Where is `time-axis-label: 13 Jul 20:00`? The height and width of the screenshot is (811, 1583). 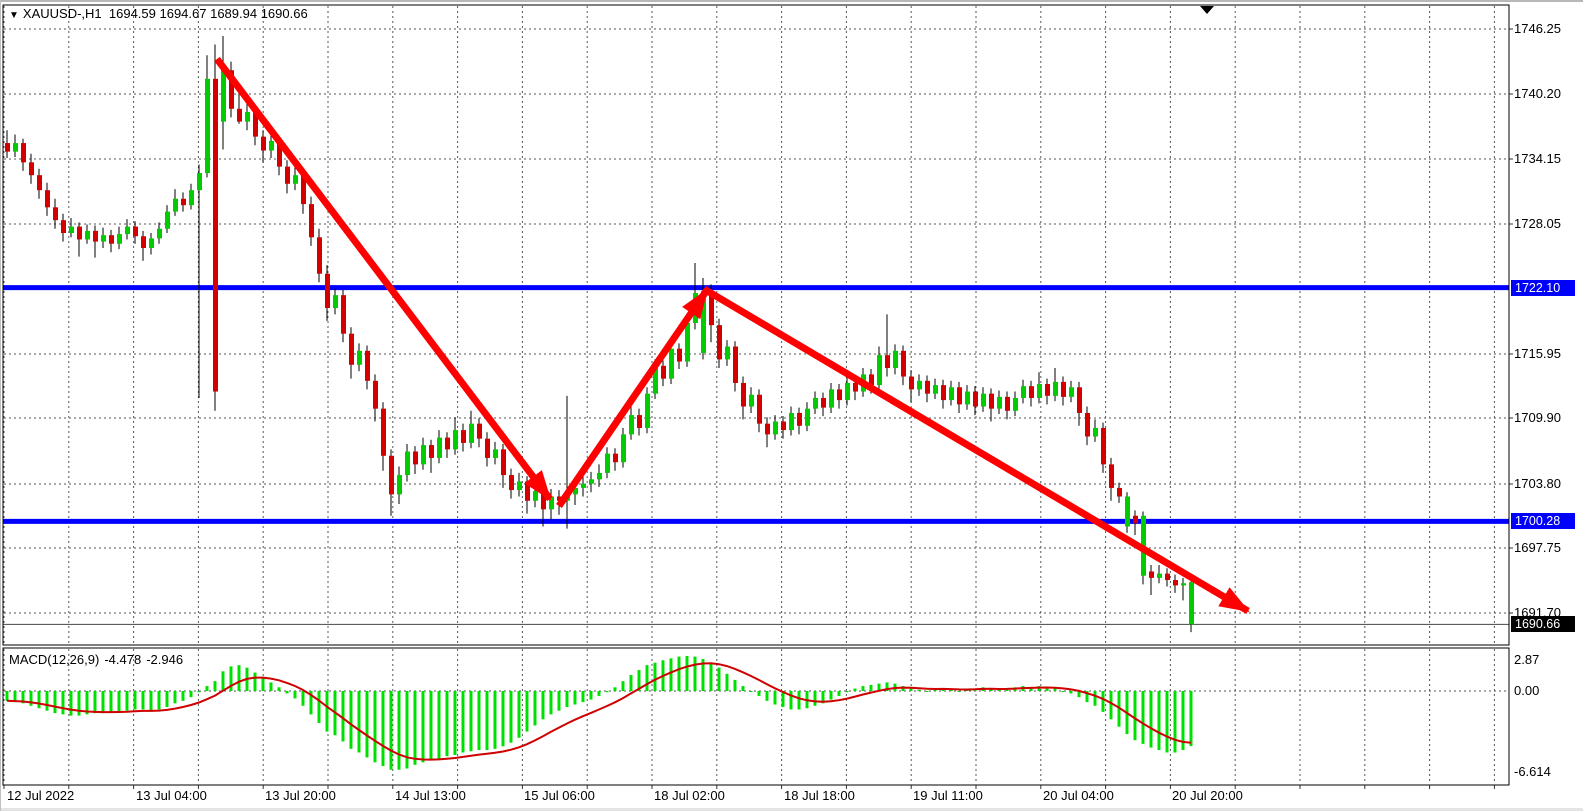
time-axis-label: 13 Jul 20:00 is located at coordinates (300, 795).